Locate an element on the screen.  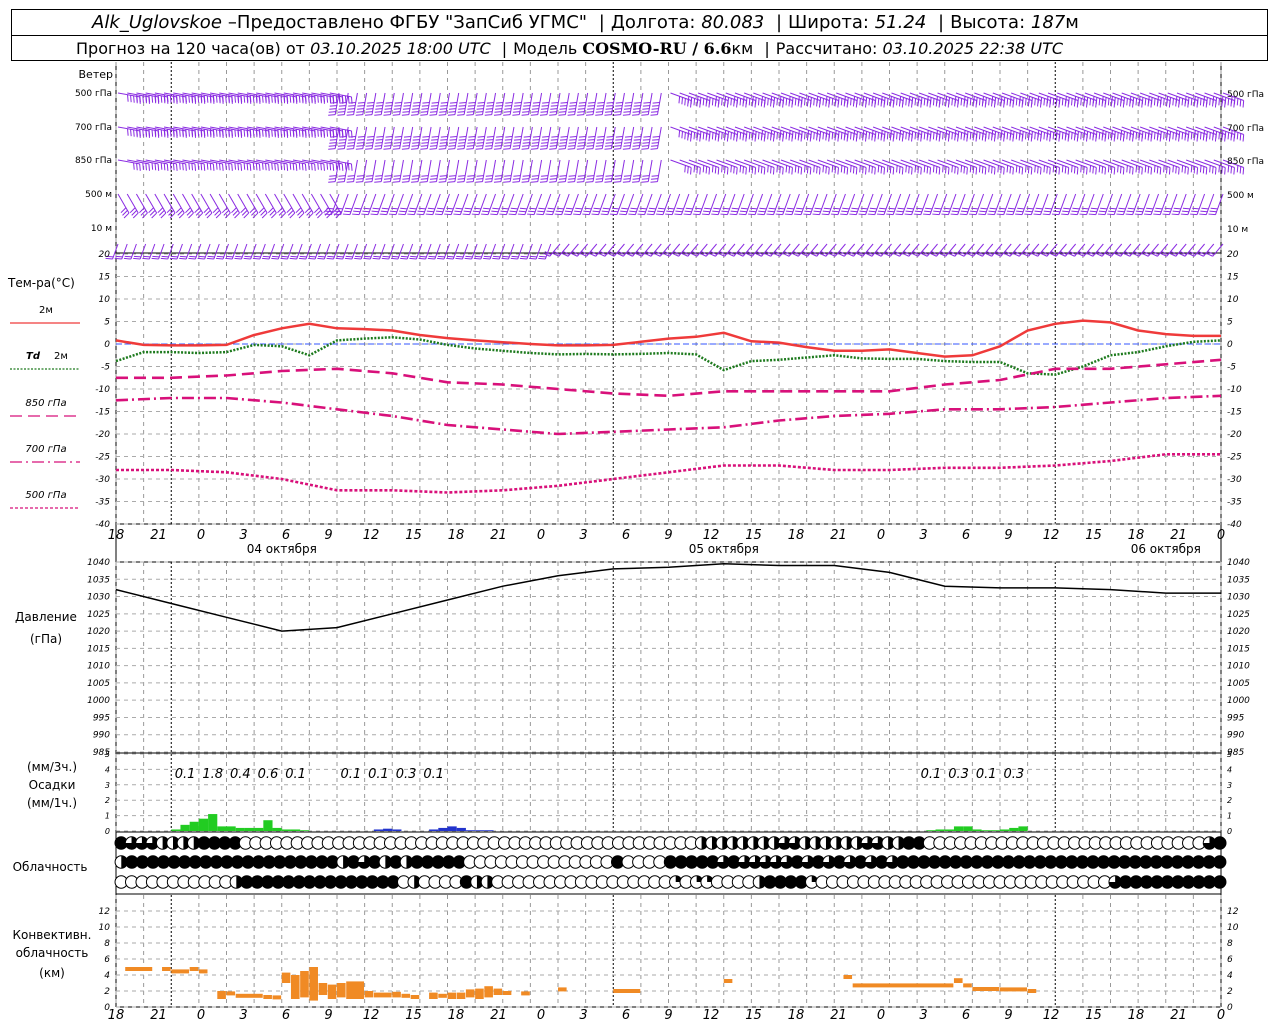
press-tick-left: 1010 is located at coordinates (98, 667).